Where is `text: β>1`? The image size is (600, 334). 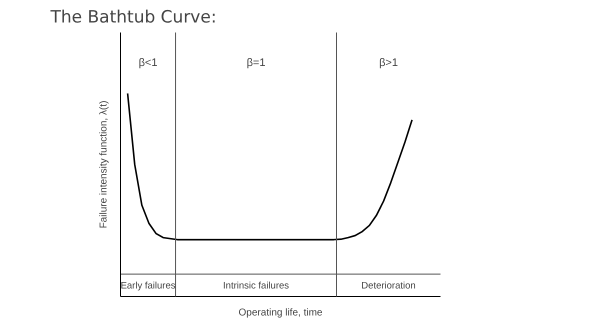
text: β>1 is located at coordinates (388, 63).